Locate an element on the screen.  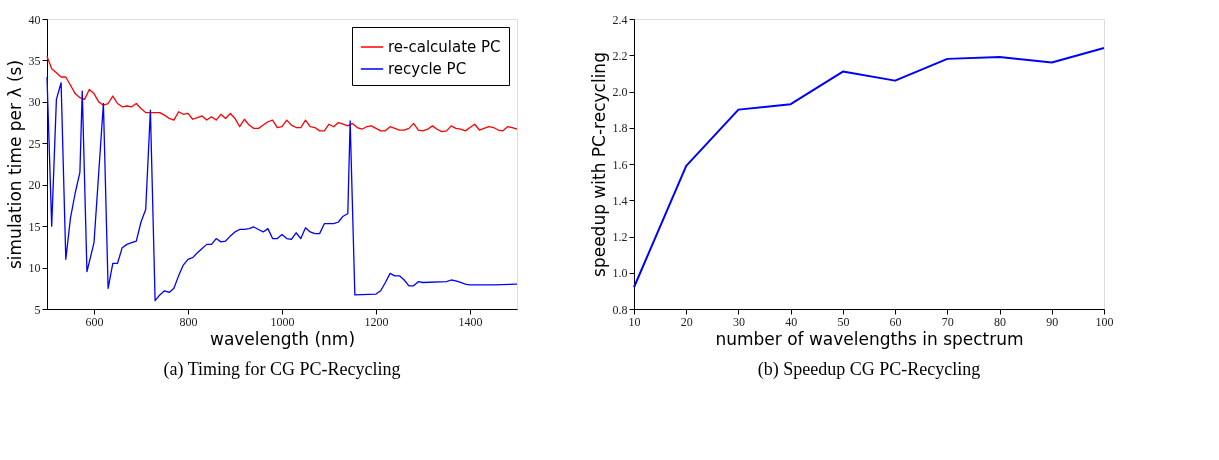
y-tick-label: 5 is located at coordinates (37, 309).